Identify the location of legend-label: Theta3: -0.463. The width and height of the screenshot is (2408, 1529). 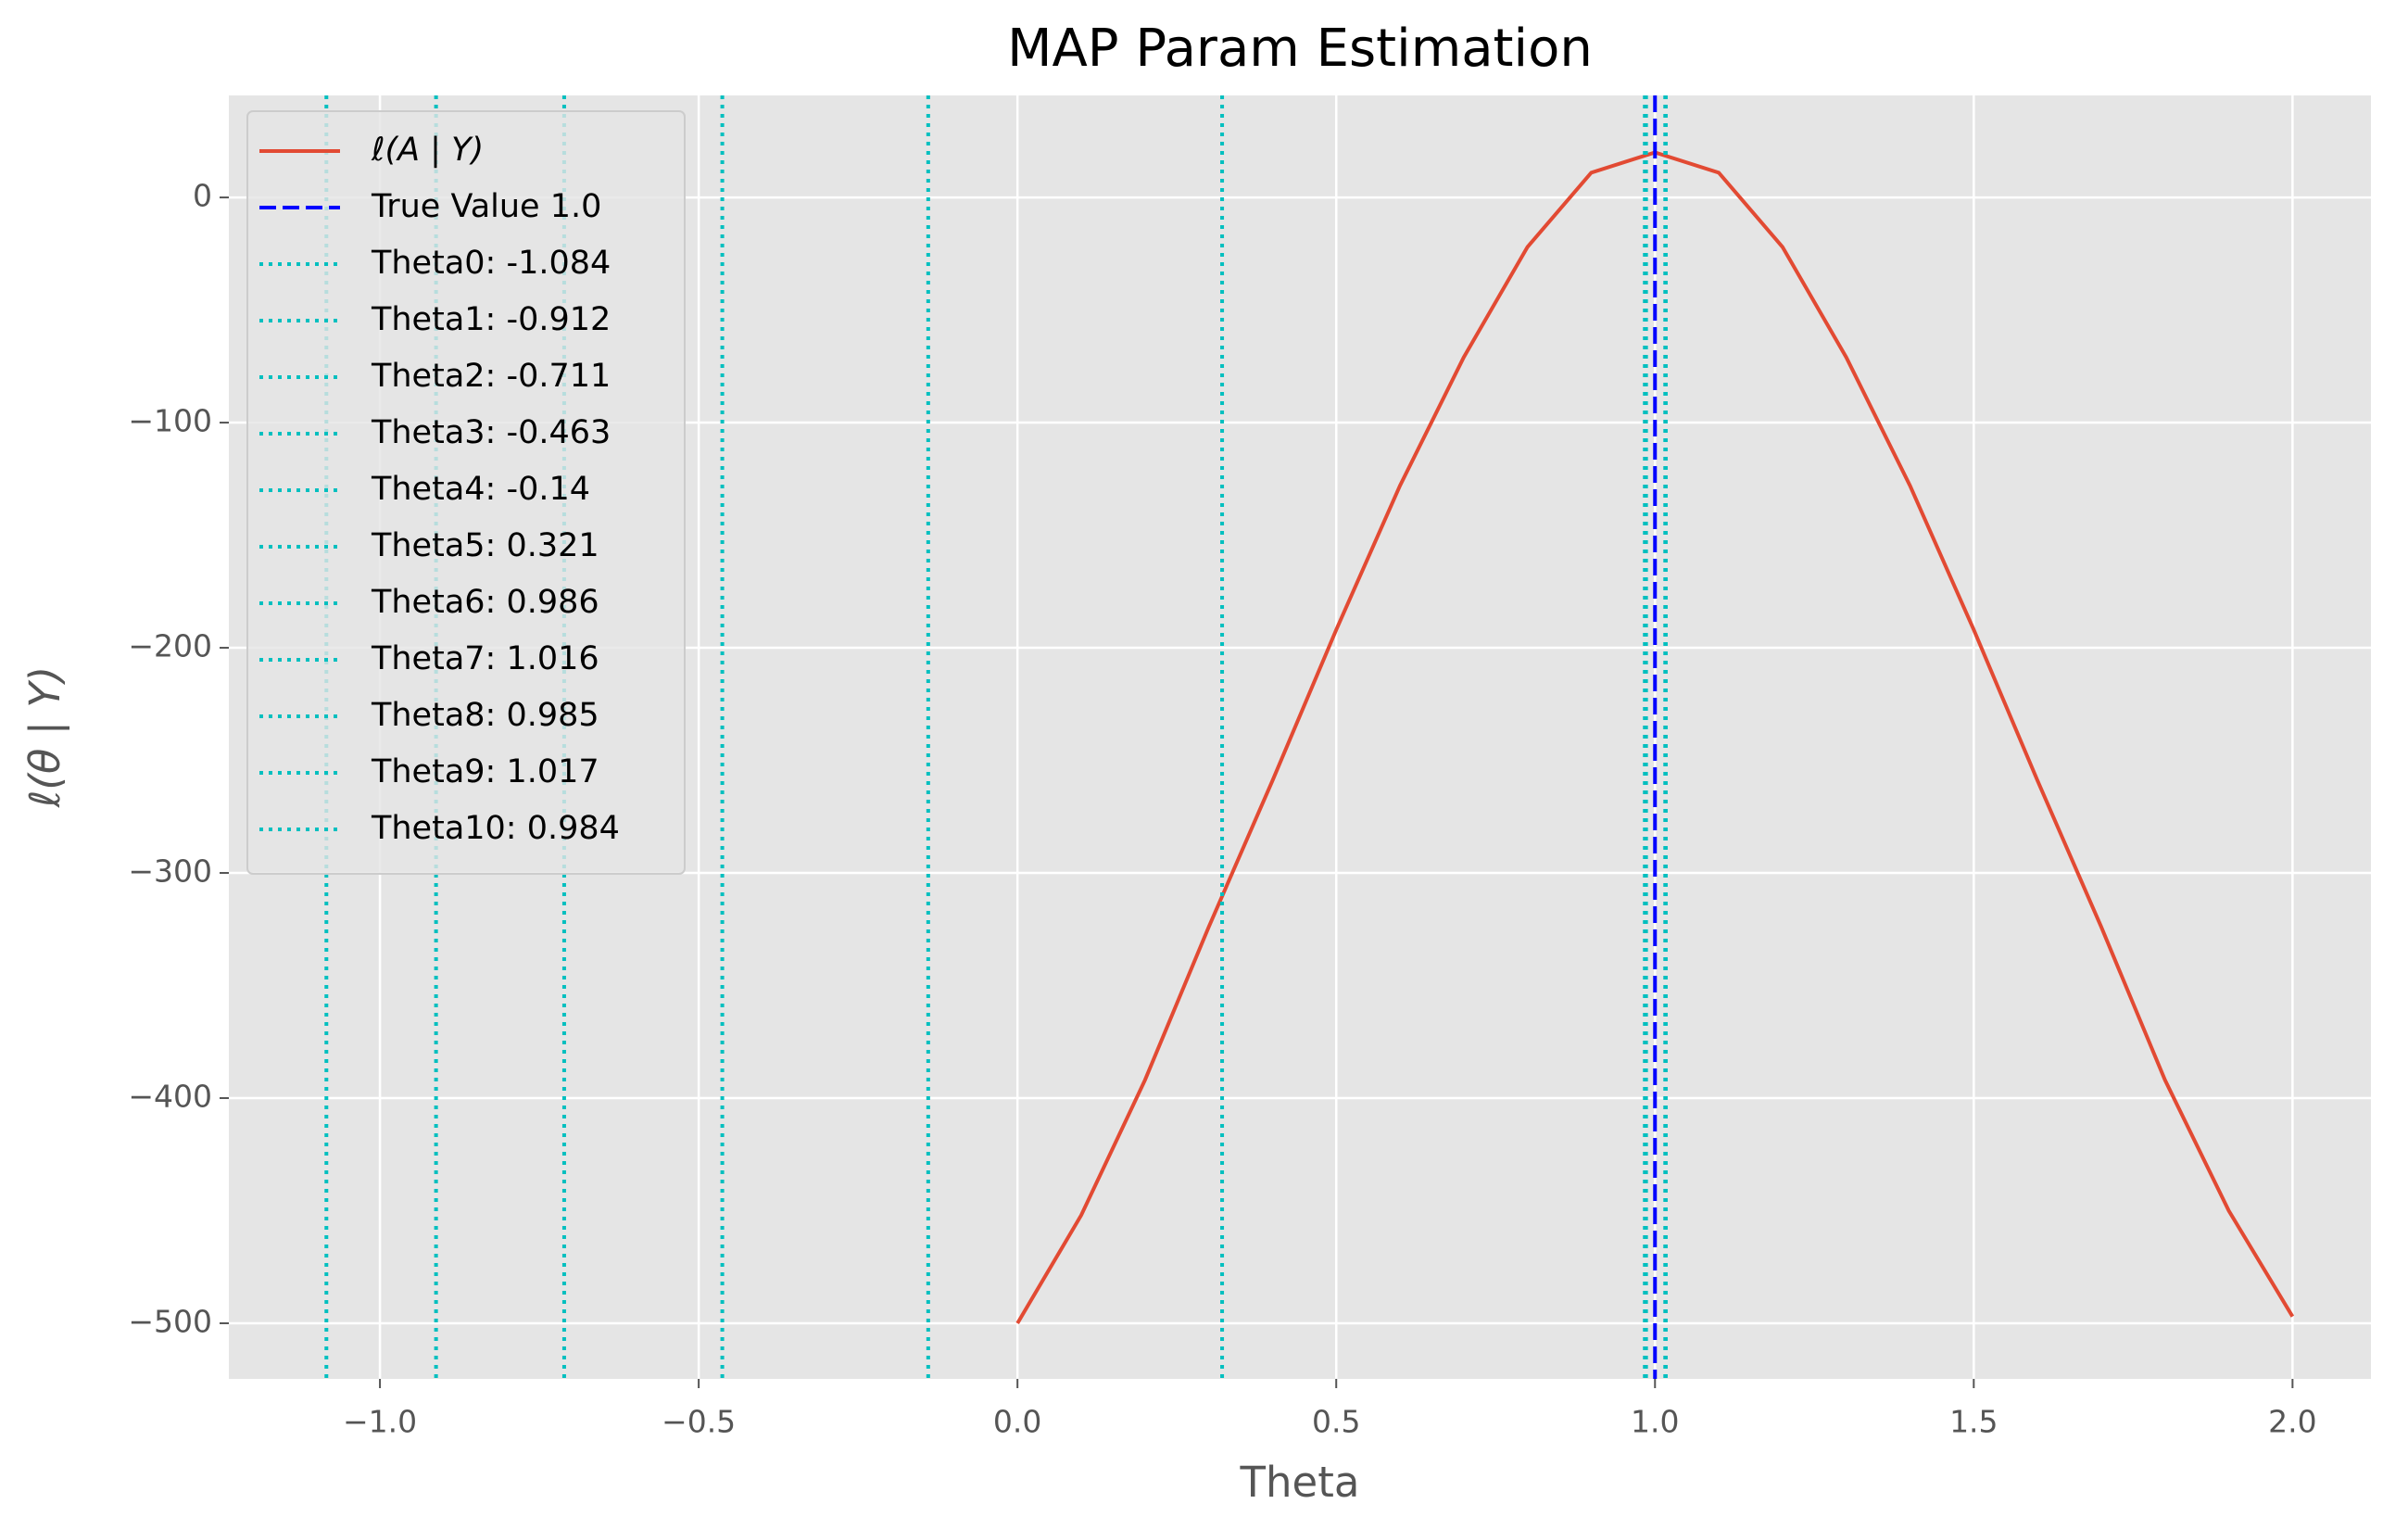
(491, 432).